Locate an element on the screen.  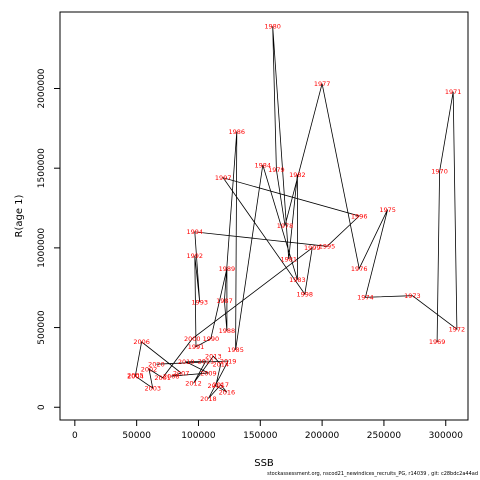
point-label: 1972 is located at coordinates (457, 329).